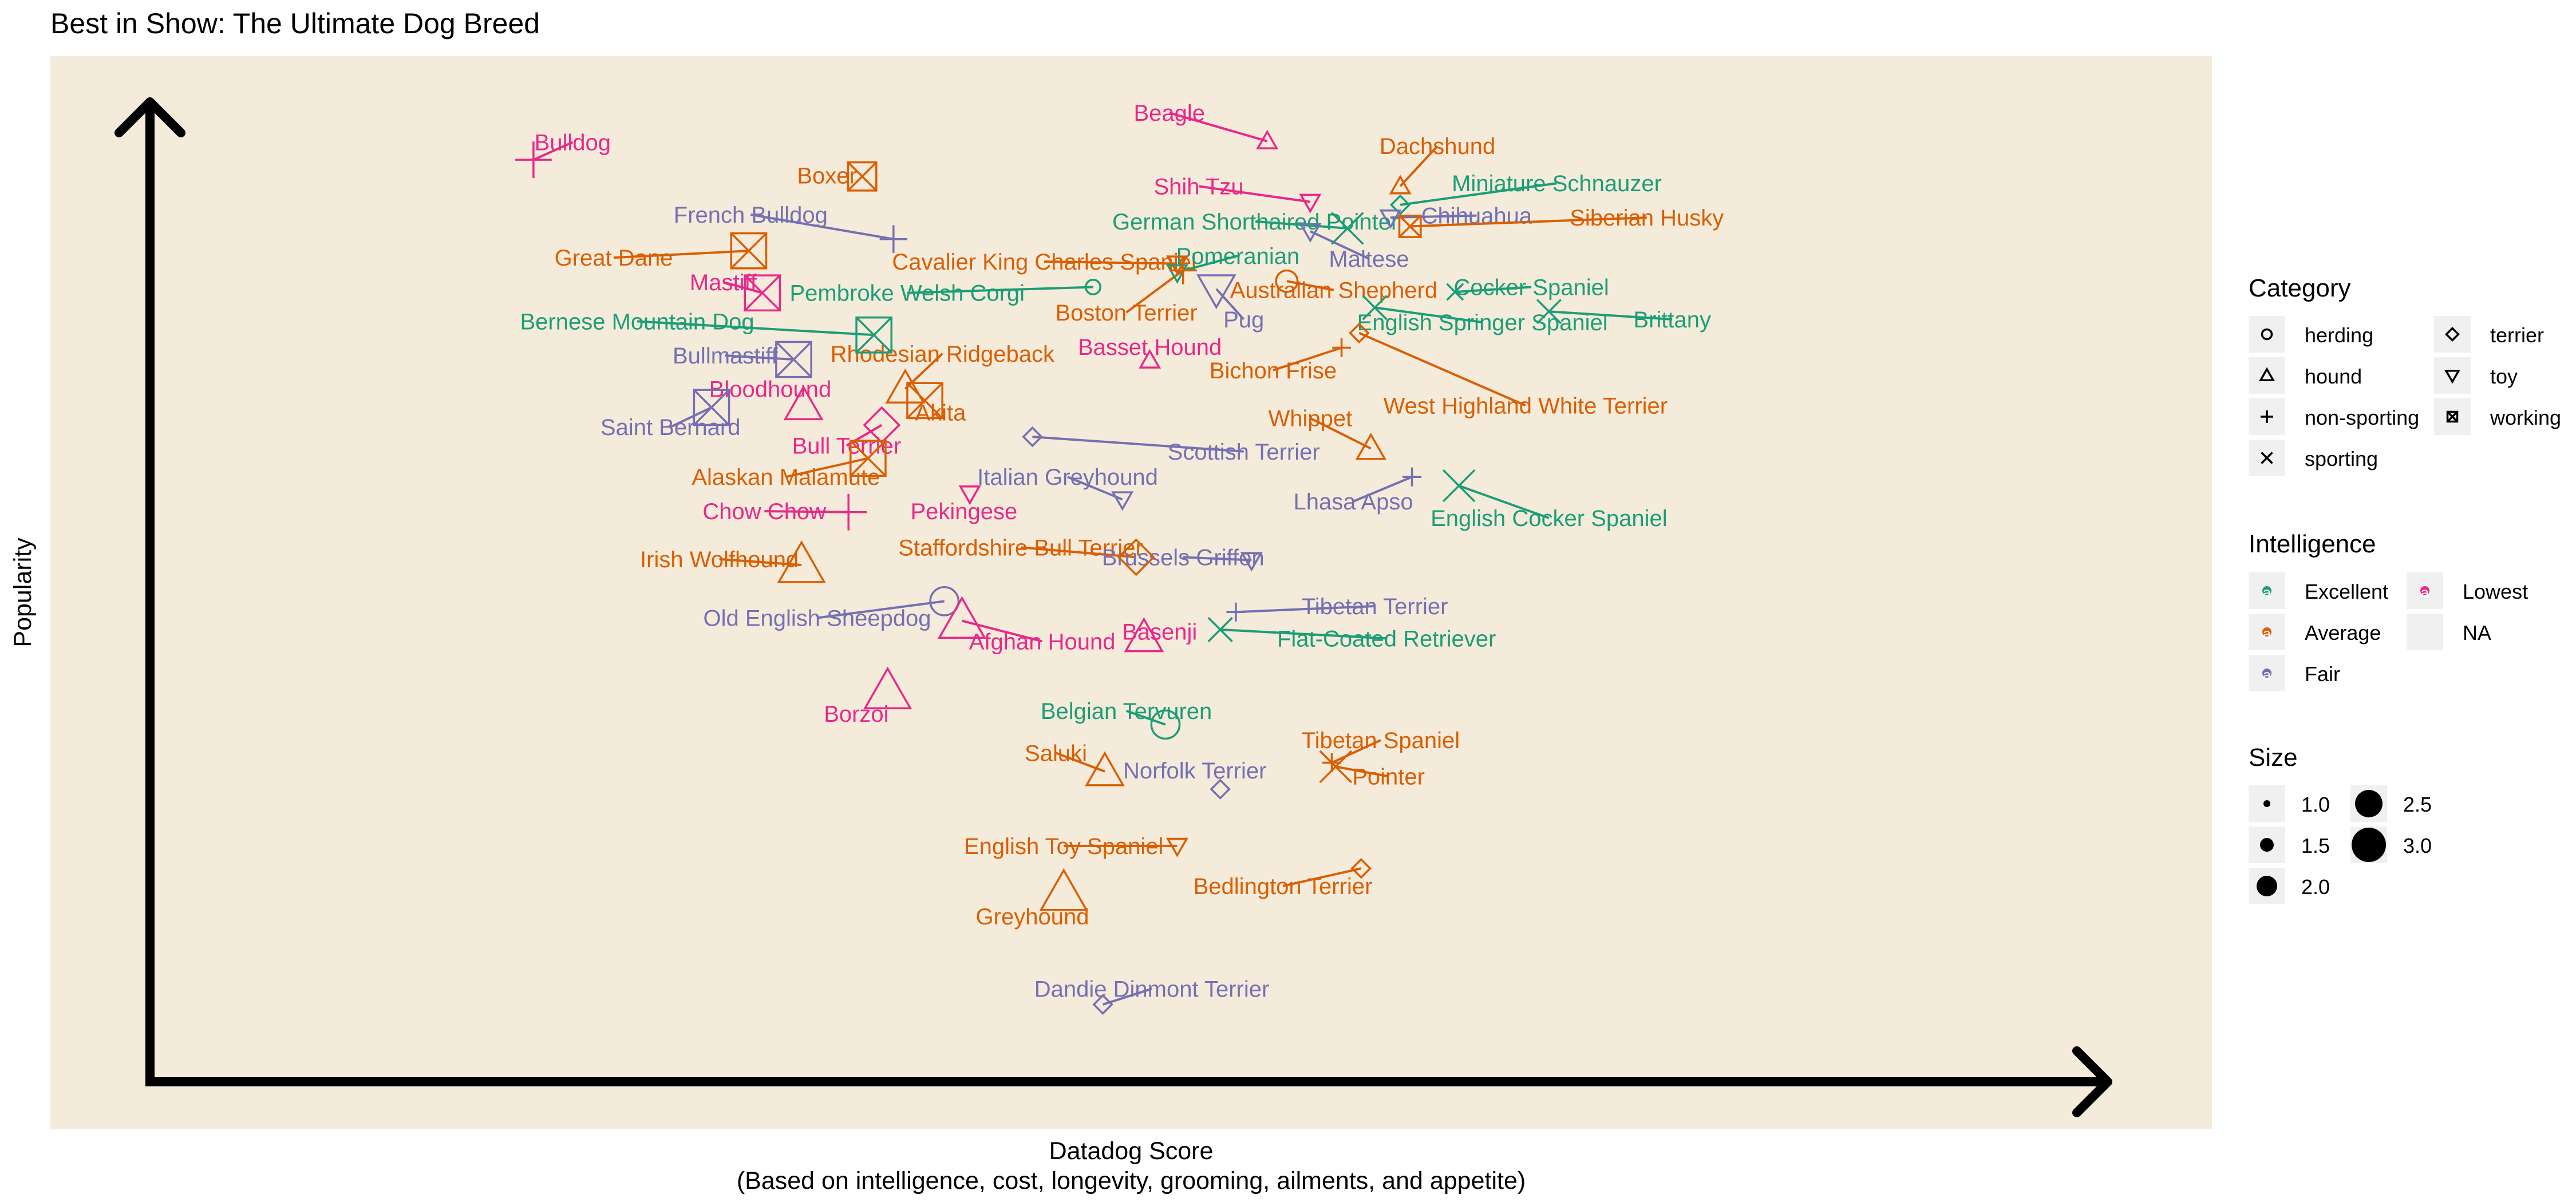  I want to click on point-saluki, so click(1105, 768).